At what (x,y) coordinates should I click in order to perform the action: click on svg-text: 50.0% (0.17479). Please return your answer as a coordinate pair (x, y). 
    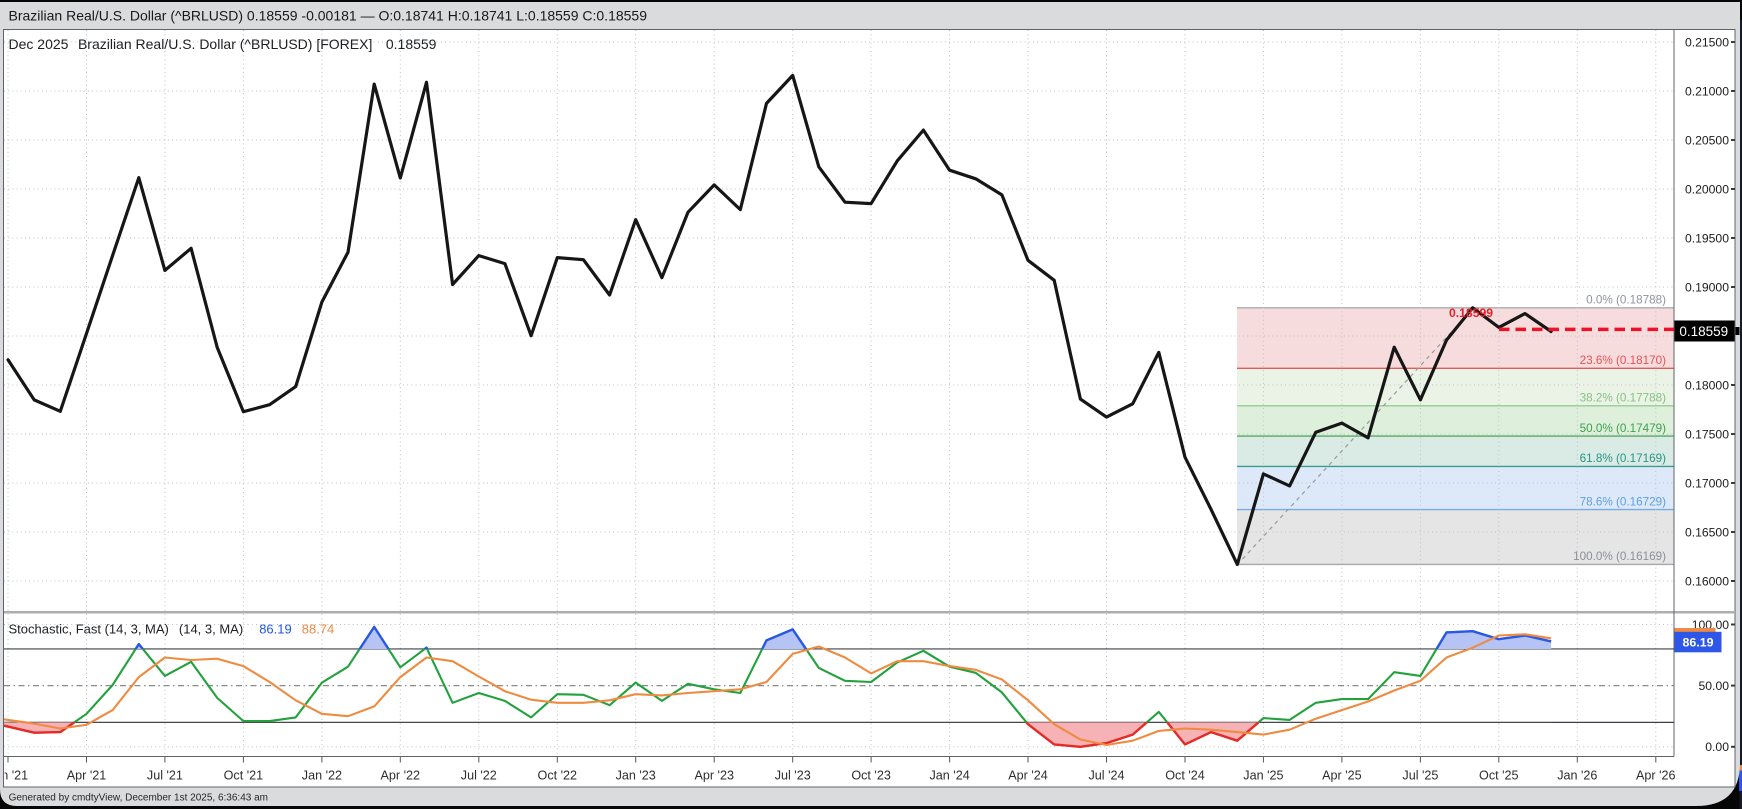
    Looking at the image, I should click on (1623, 428).